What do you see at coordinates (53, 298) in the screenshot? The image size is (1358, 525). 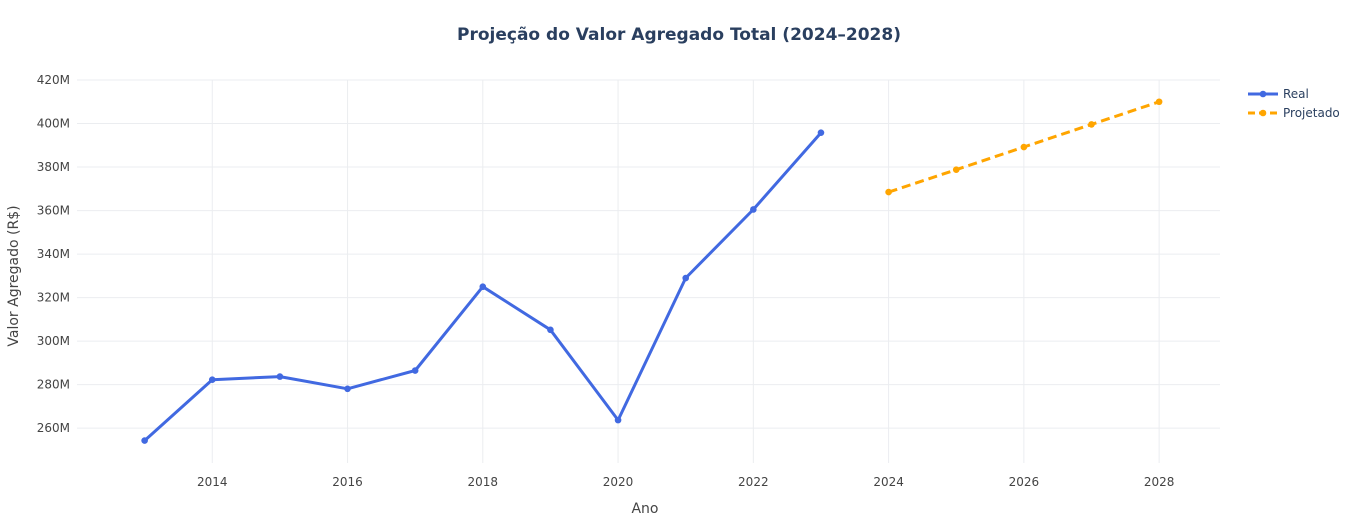 I see `y-tick-label: 320M` at bounding box center [53, 298].